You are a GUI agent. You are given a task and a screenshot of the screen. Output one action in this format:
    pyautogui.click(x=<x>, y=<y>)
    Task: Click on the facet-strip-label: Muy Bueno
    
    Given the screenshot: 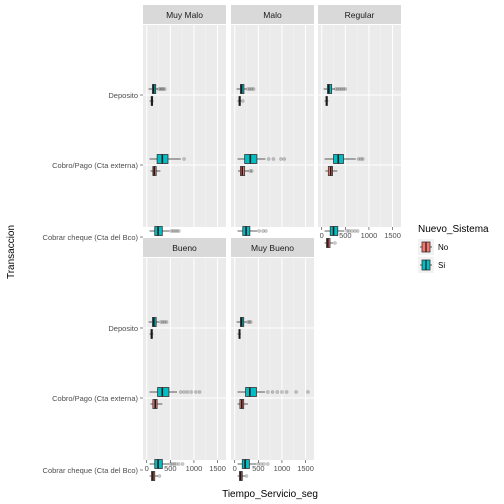 What is the action you would take?
    pyautogui.click(x=272, y=248)
    